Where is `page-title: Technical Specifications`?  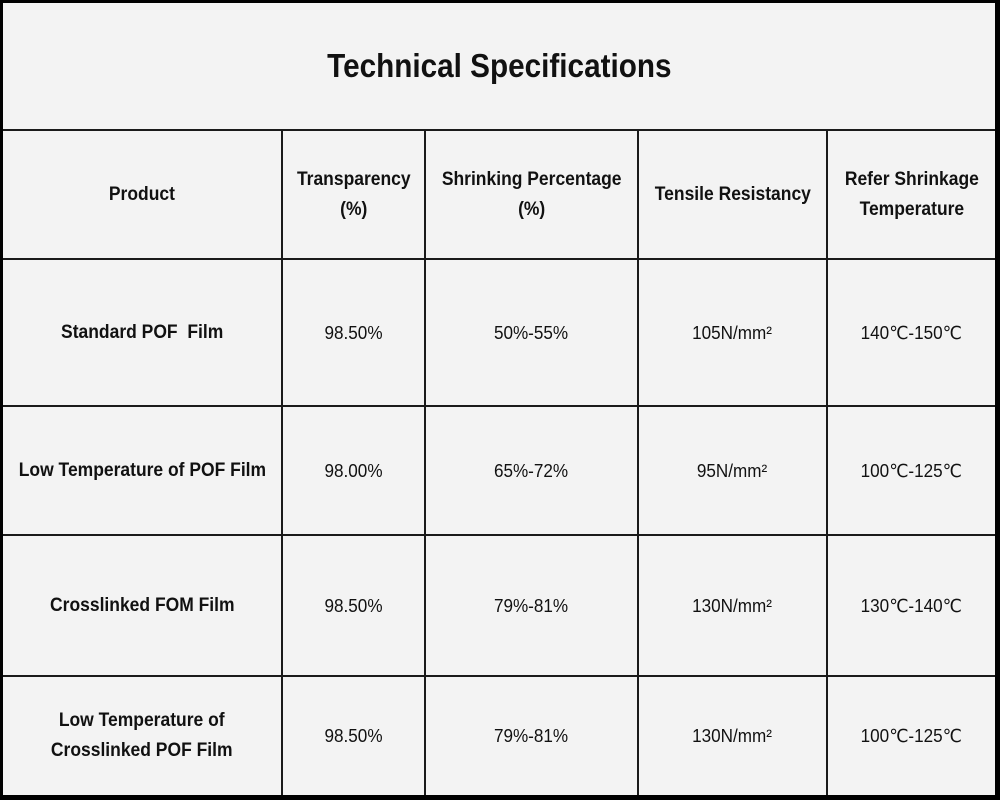
page-title: Technical Specifications is located at coordinates (499, 65).